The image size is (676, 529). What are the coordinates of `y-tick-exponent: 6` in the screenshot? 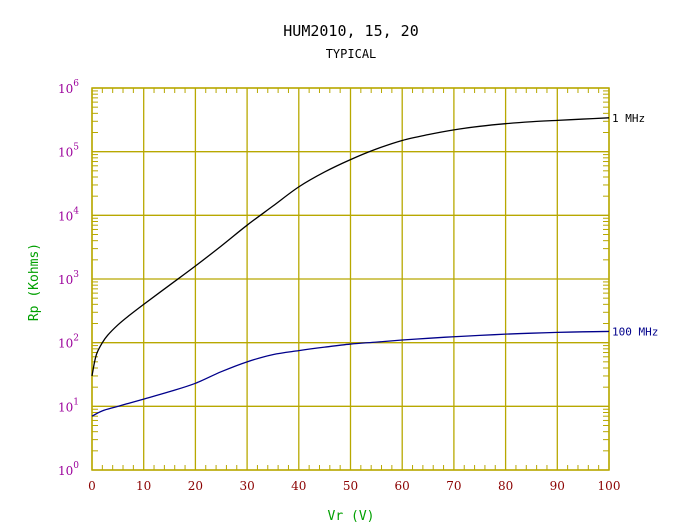 It's located at (76, 84).